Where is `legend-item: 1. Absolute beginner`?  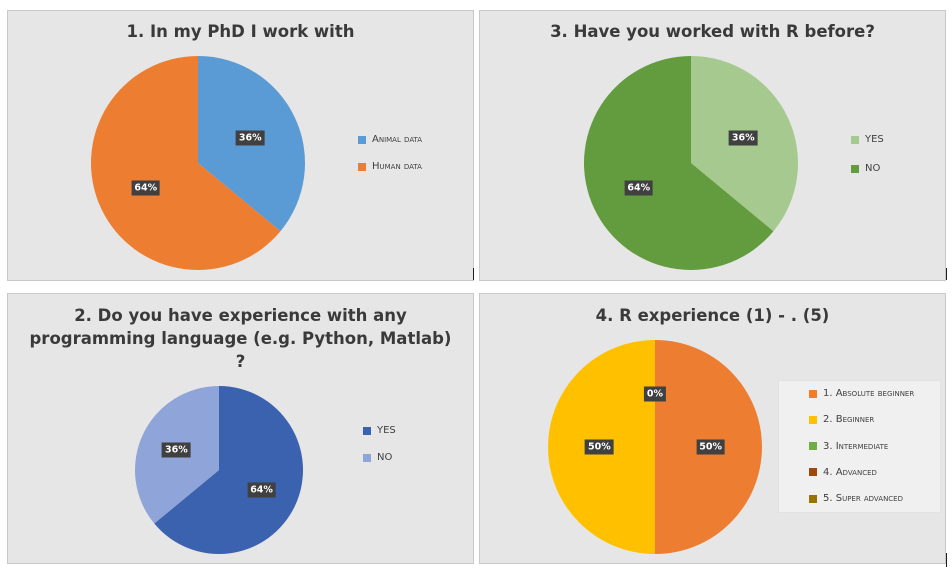
legend-item: 1. Absolute beginner is located at coordinates (861, 393).